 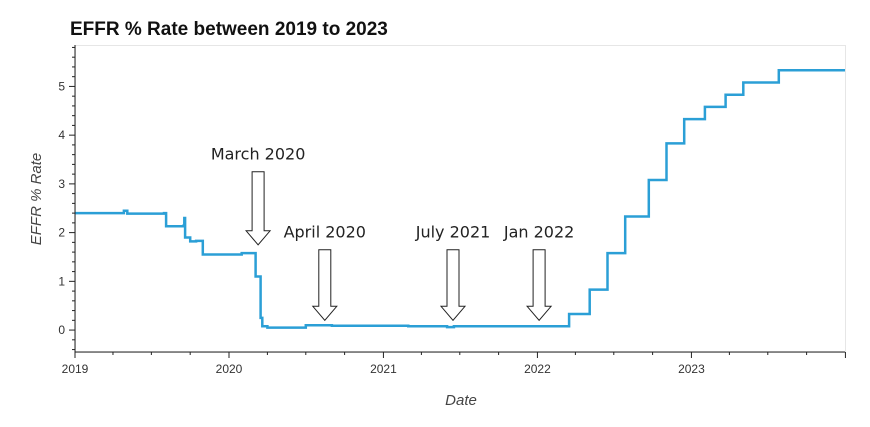 What do you see at coordinates (258, 154) in the screenshot?
I see `annotation-label: March 2020` at bounding box center [258, 154].